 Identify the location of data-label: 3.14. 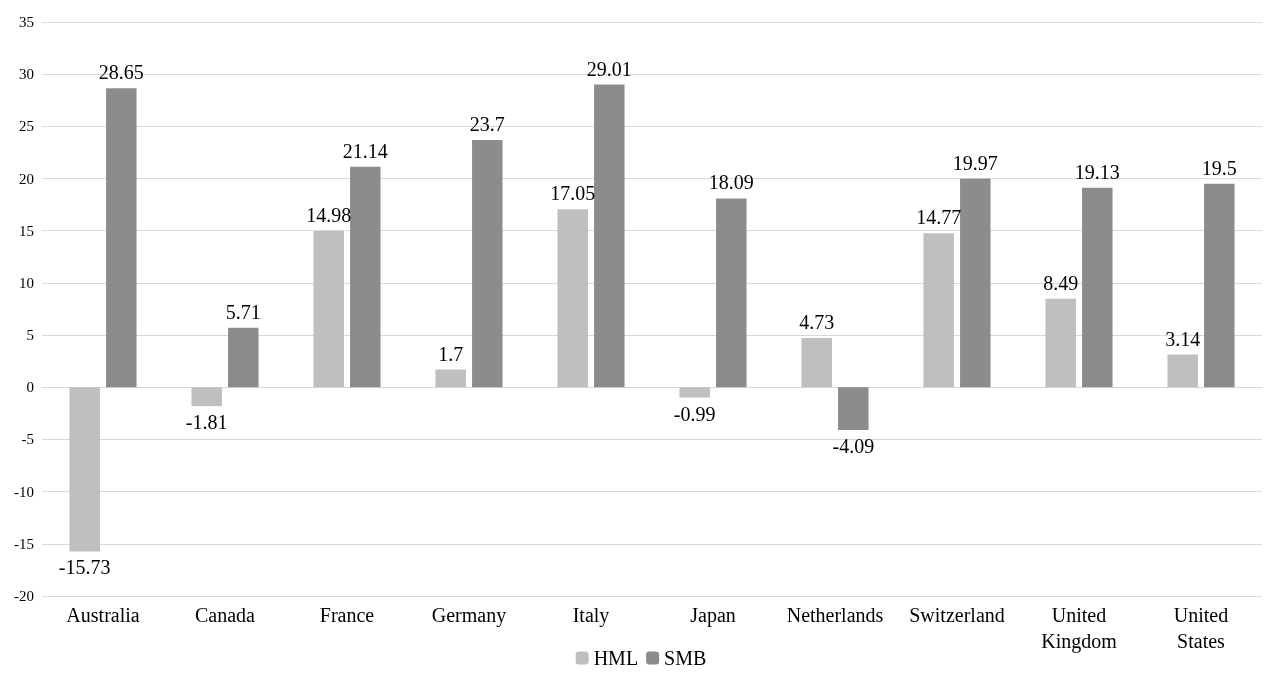
(1183, 338).